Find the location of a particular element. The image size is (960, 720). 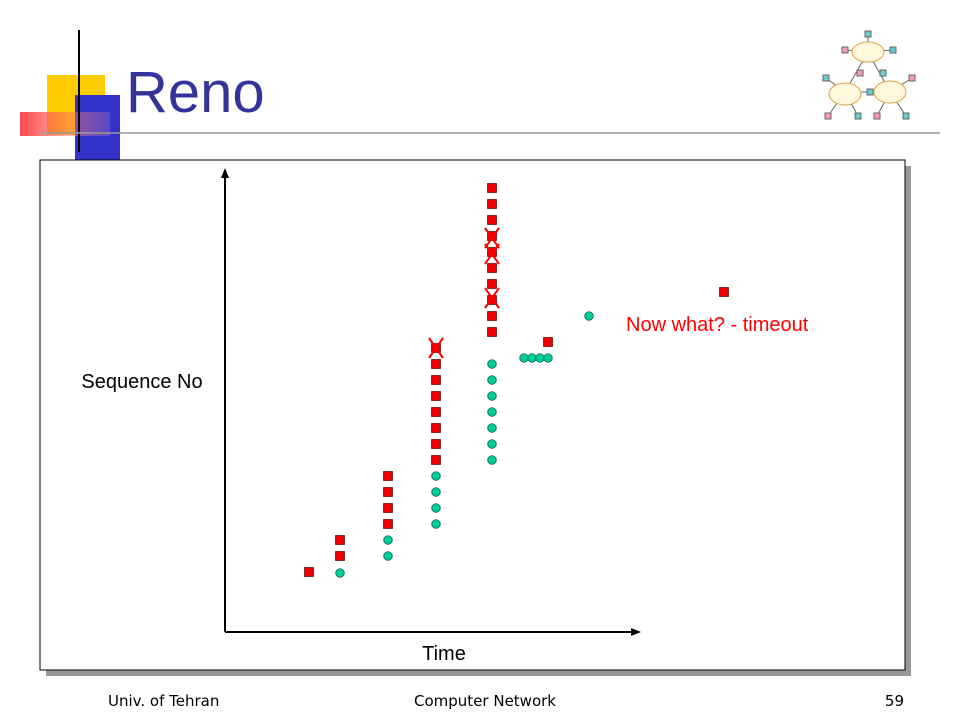

footer-center: Computer Network is located at coordinates (485, 701).